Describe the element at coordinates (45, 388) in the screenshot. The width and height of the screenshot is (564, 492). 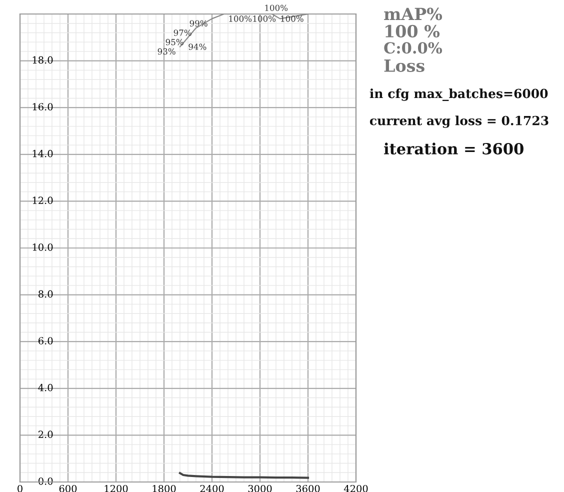
I see `y-tick-label: 4.0` at that location.